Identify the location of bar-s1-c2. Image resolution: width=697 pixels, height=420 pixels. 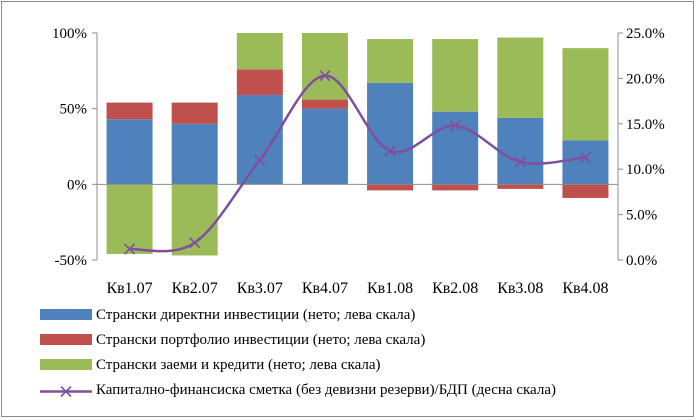
(259, 82).